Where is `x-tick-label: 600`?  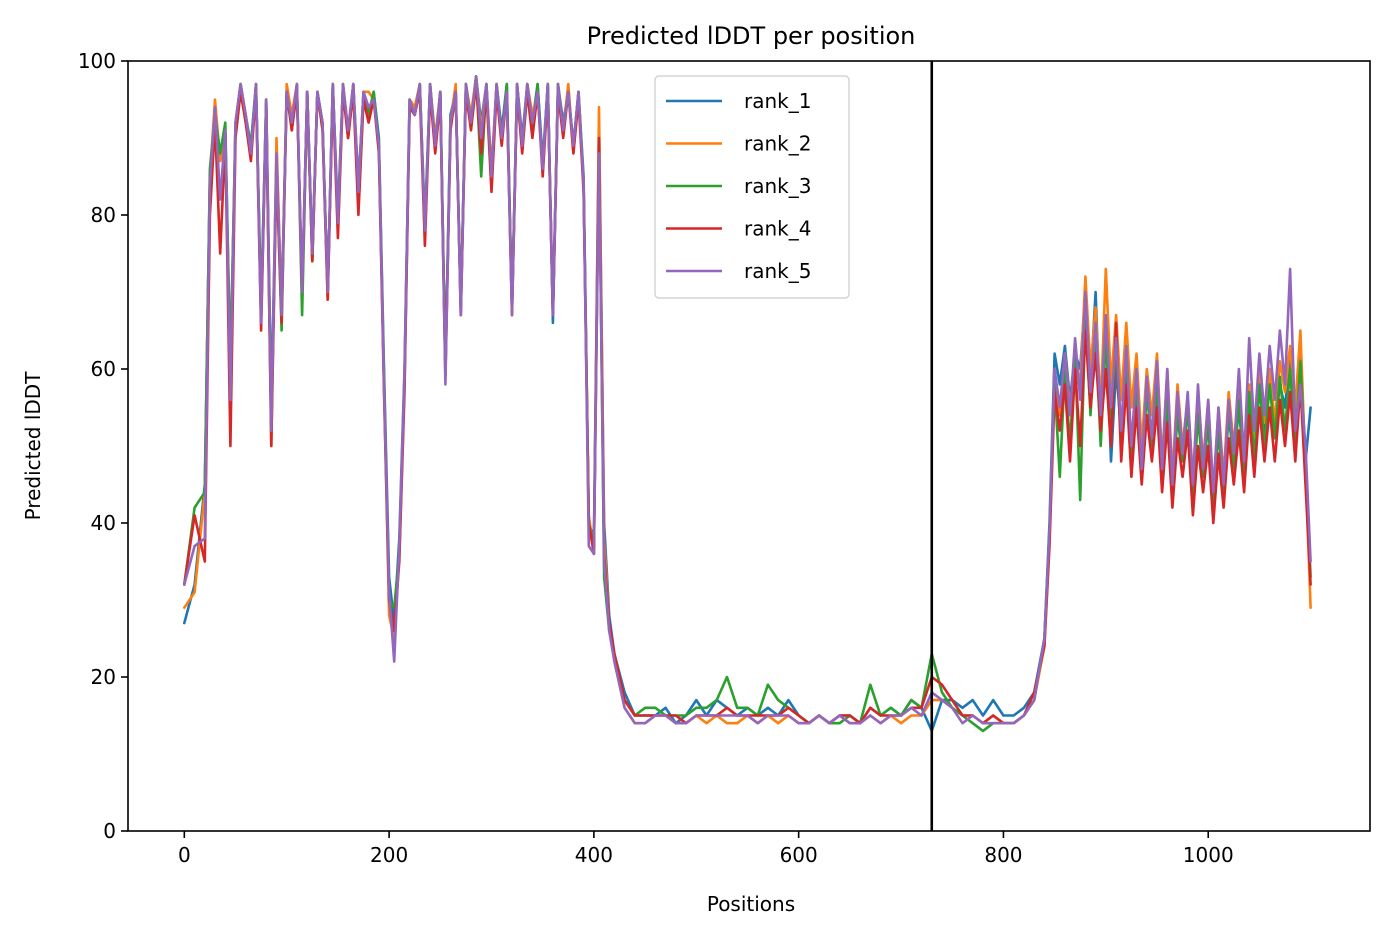 x-tick-label: 600 is located at coordinates (799, 855).